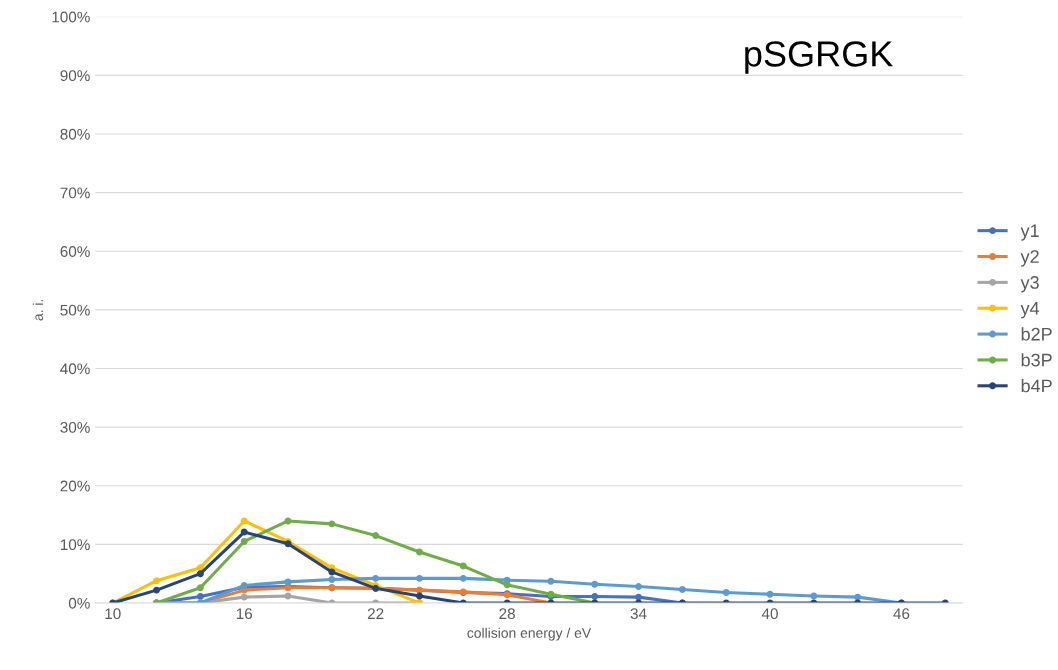  Describe the element at coordinates (71, 17) in the screenshot. I see `y-tick-label: 100%` at that location.